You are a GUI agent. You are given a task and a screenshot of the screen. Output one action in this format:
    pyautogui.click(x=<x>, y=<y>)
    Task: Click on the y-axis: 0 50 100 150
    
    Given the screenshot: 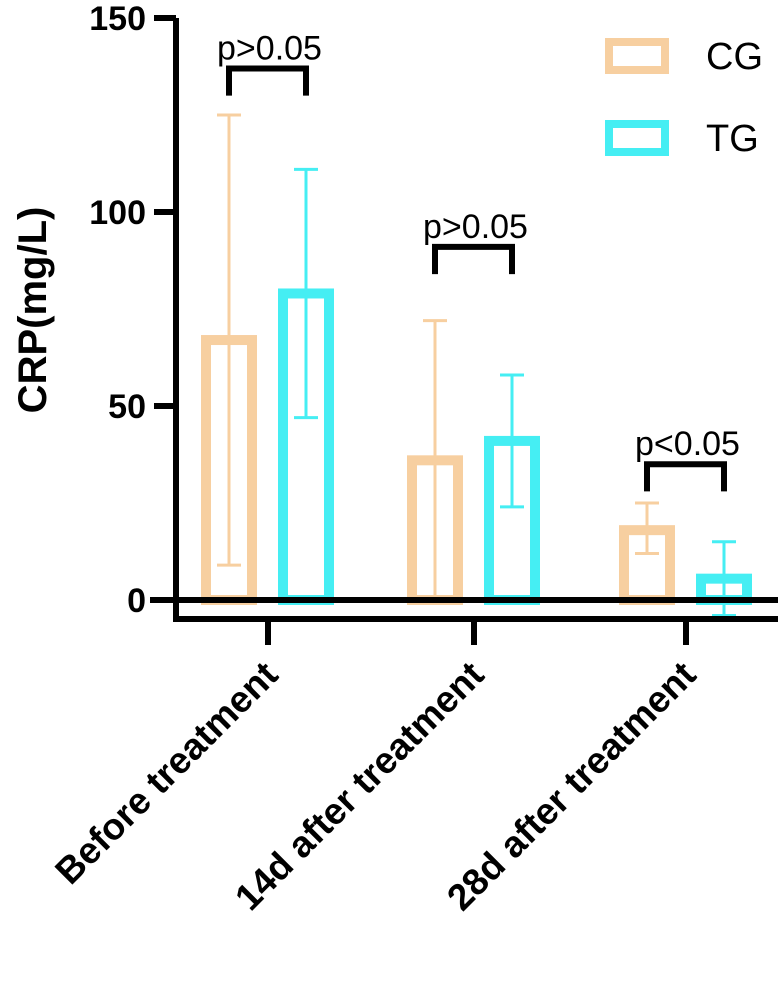 What is the action you would take?
    pyautogui.click(x=134, y=311)
    